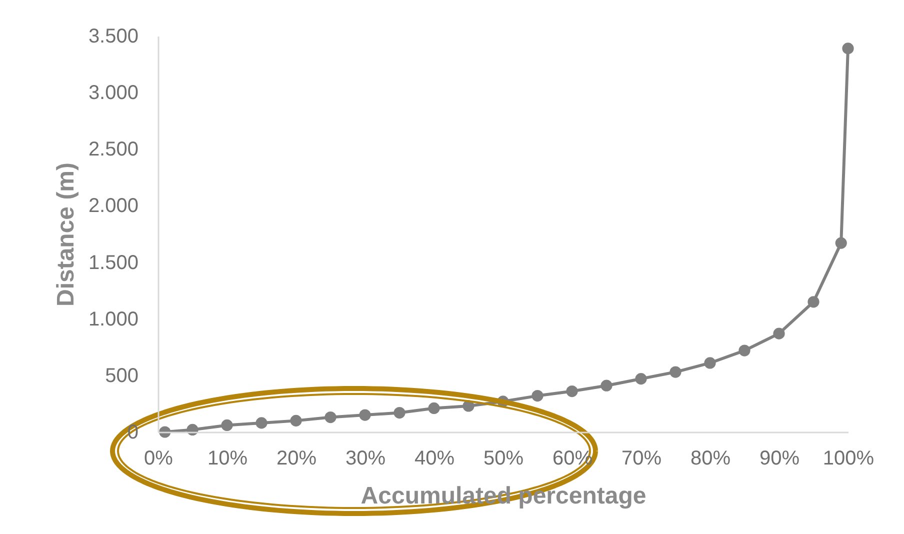 This screenshot has height=534, width=904. Describe the element at coordinates (296, 459) in the screenshot. I see `x-tick-label: 20%` at that location.